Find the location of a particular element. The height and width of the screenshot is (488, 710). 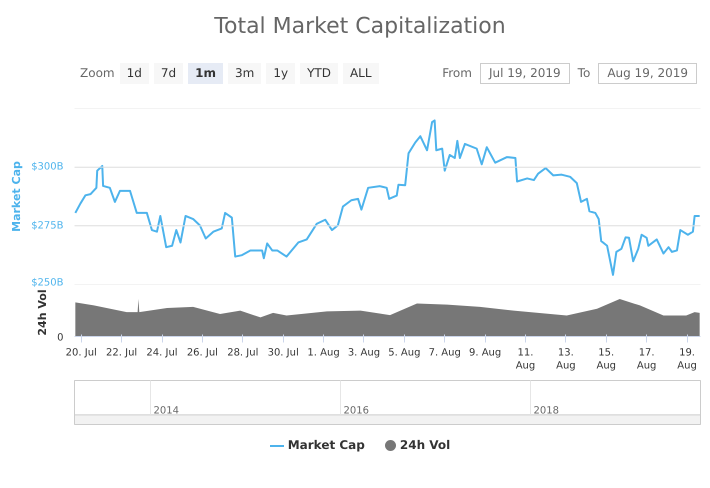

text: 1m is located at coordinates (205, 73).